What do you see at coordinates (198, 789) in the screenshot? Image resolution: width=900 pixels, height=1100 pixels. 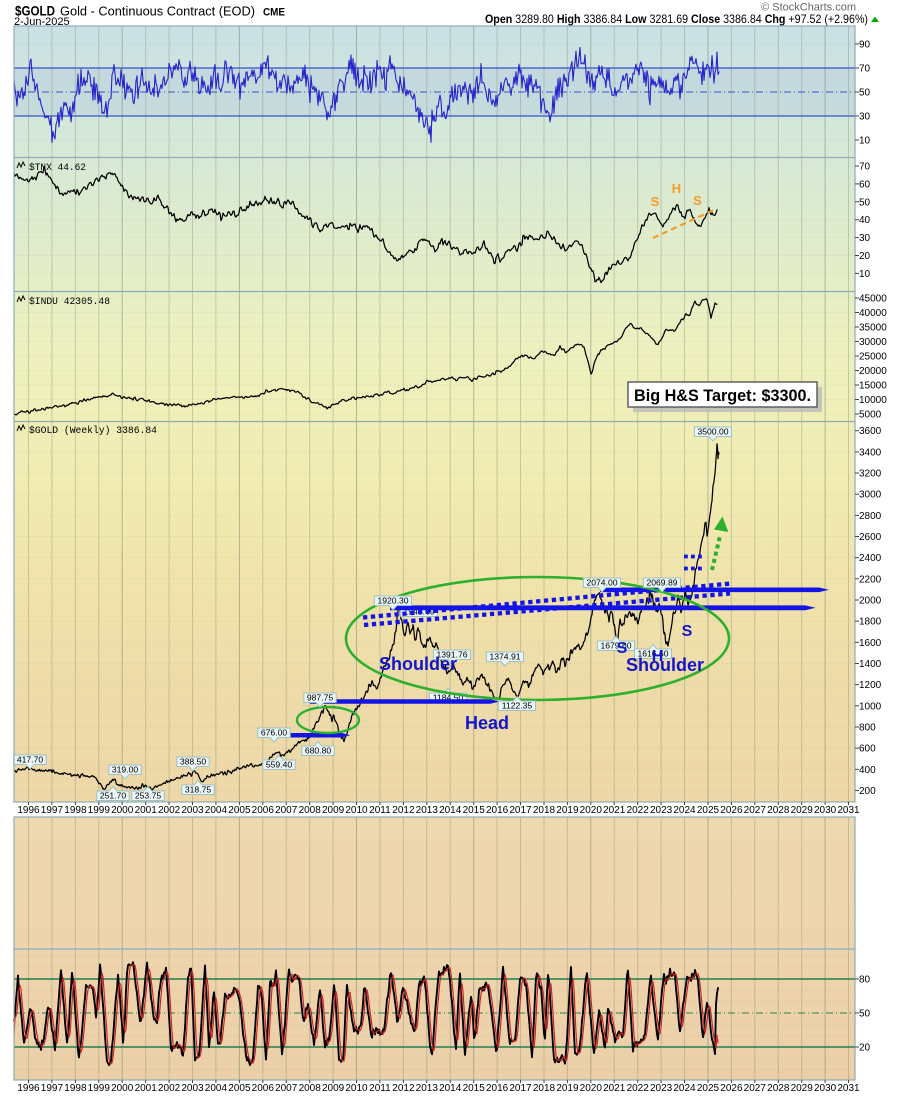 I see `svg-text: 318.75` at bounding box center [198, 789].